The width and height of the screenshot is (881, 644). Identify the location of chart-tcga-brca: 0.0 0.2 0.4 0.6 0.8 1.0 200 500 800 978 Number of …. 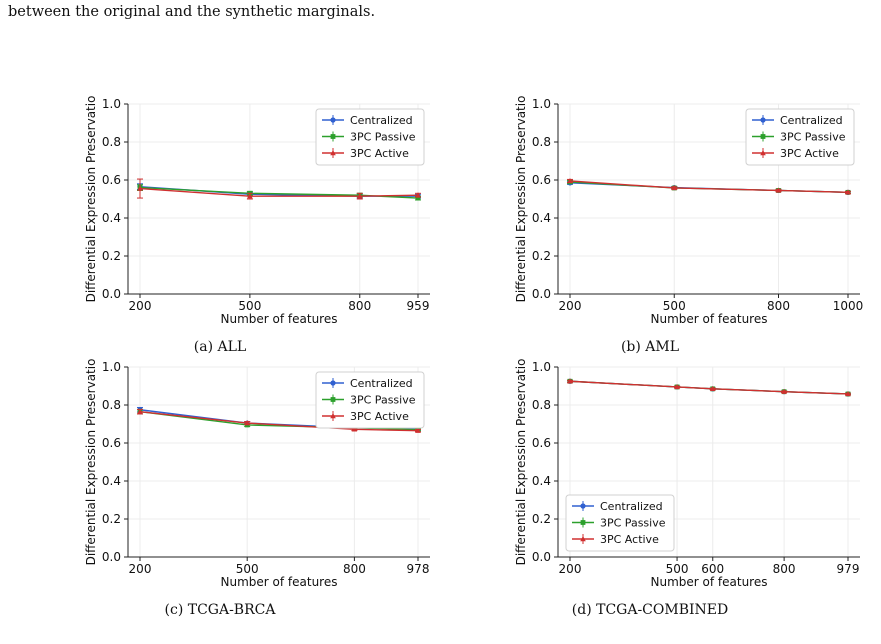
(257, 474).